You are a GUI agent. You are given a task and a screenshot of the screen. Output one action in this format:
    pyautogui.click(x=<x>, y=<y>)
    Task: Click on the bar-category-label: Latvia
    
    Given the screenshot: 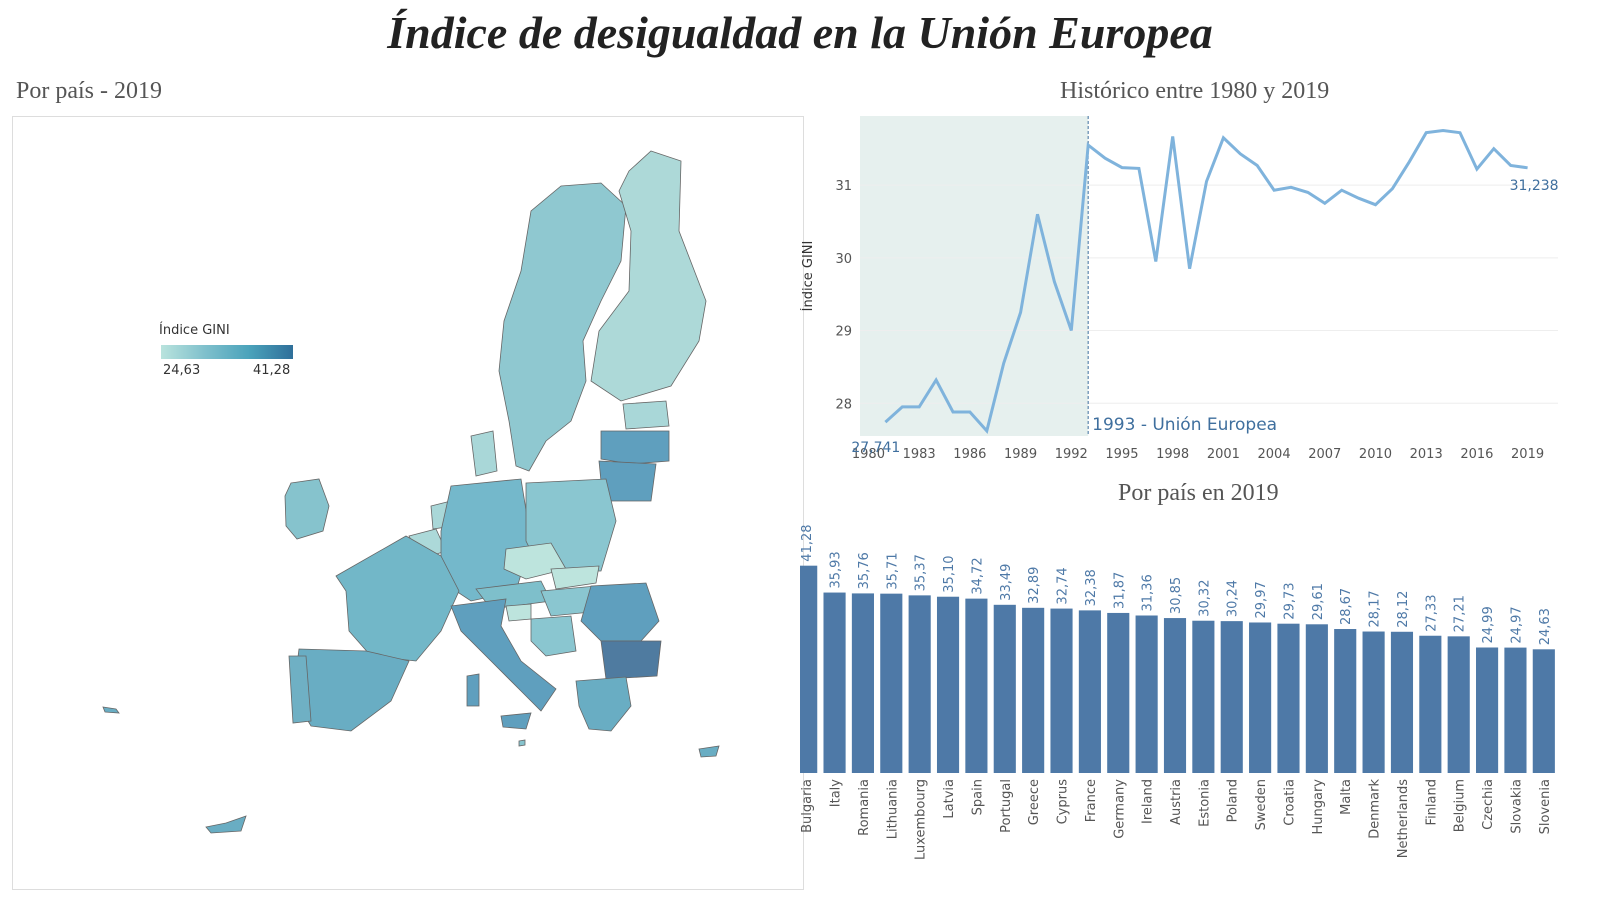 What is the action you would take?
    pyautogui.click(x=949, y=799)
    